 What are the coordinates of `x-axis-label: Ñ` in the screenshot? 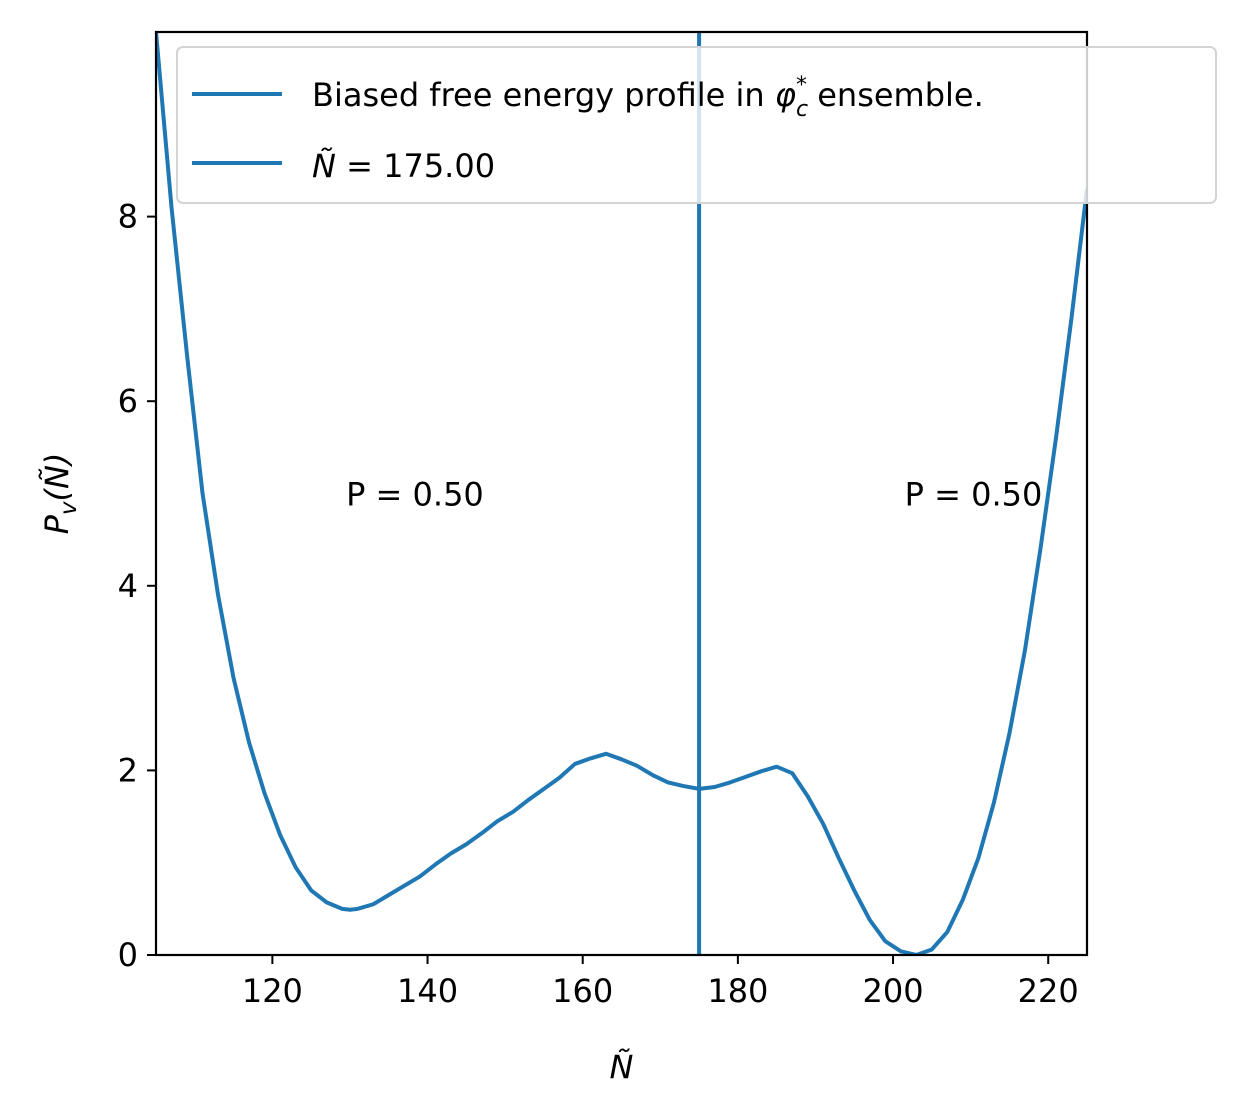 It's located at (622, 1067).